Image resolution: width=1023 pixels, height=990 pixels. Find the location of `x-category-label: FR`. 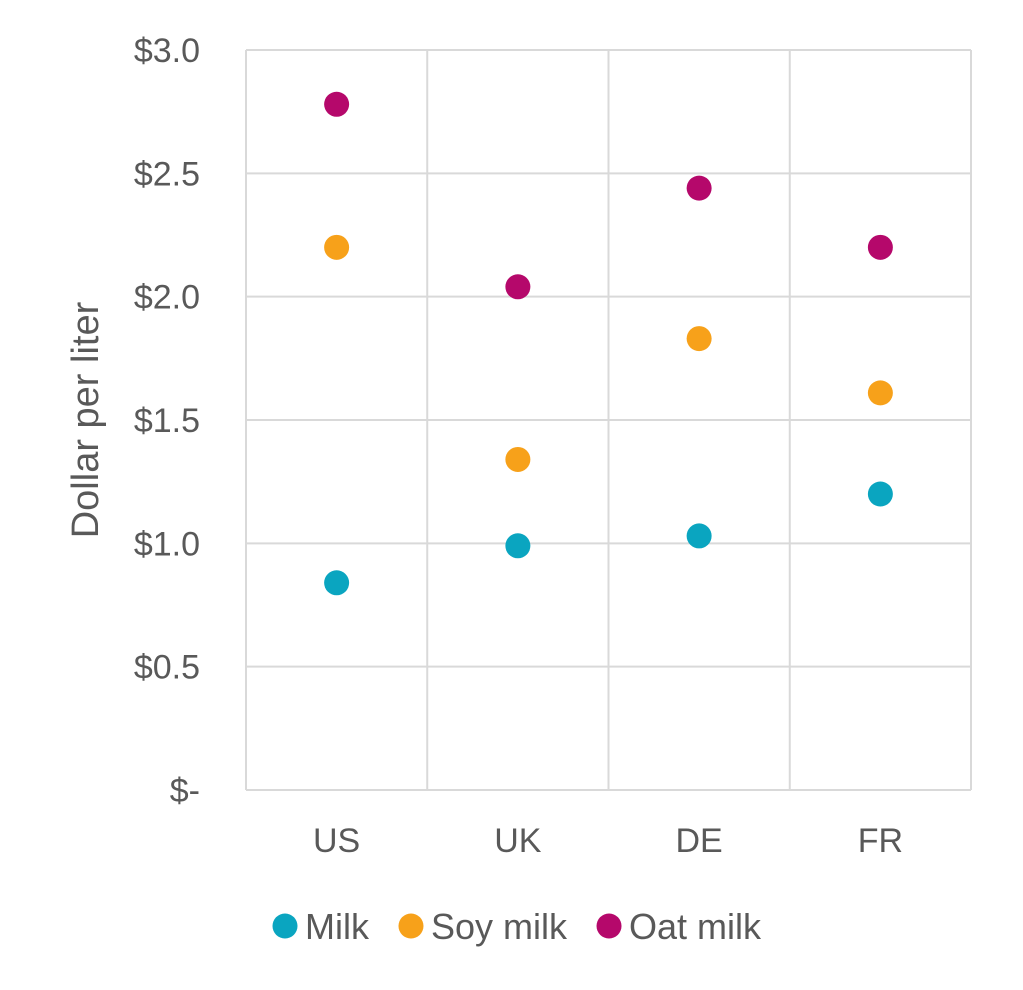

x-category-label: FR is located at coordinates (880, 841).